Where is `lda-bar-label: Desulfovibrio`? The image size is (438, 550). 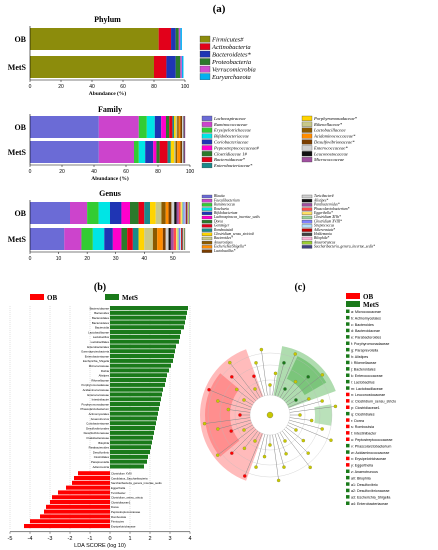 lda-bar-label: Desulfovibrio is located at coordinates (101, 452).